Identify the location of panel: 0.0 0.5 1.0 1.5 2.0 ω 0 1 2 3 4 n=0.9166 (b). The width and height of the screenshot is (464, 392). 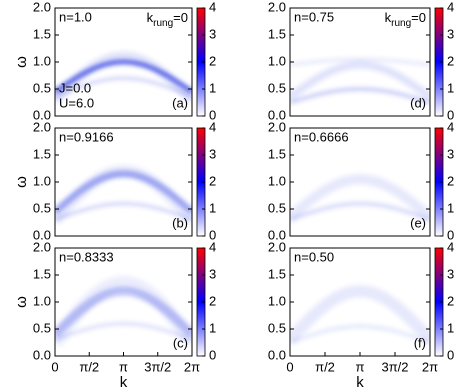
(114, 180).